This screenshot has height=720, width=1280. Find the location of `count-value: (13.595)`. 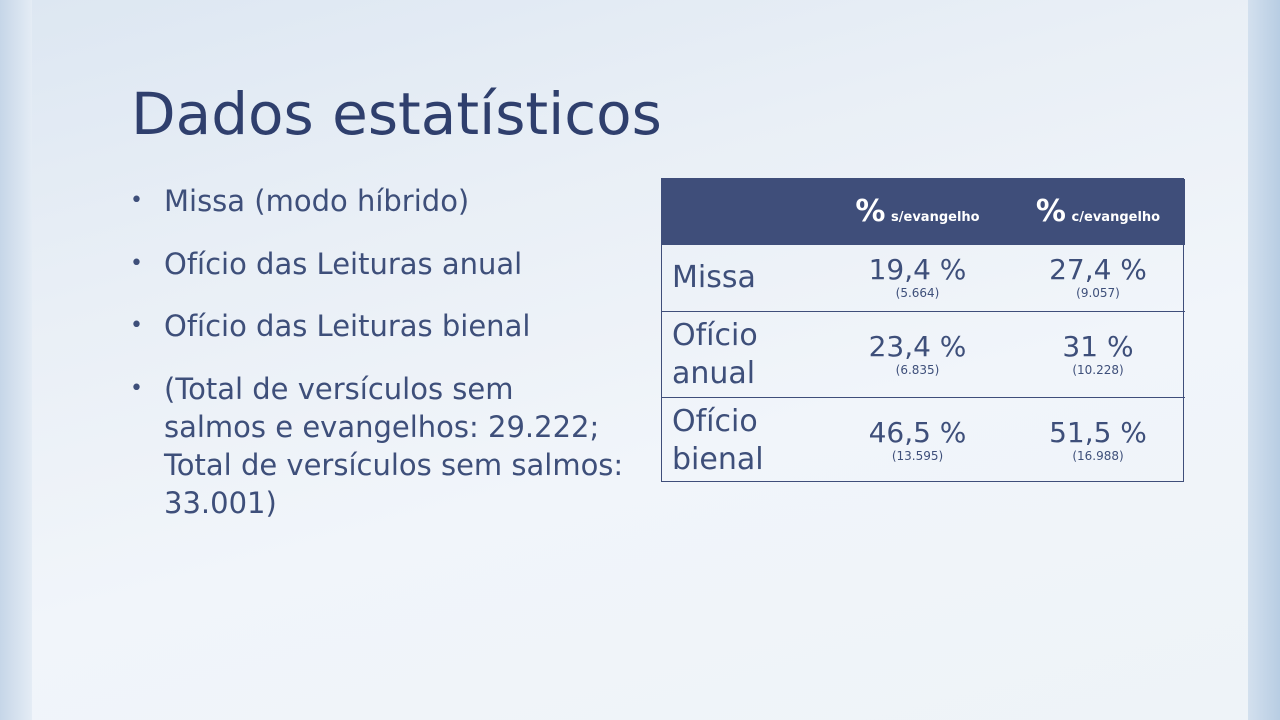

count-value: (13.595) is located at coordinates (917, 455).